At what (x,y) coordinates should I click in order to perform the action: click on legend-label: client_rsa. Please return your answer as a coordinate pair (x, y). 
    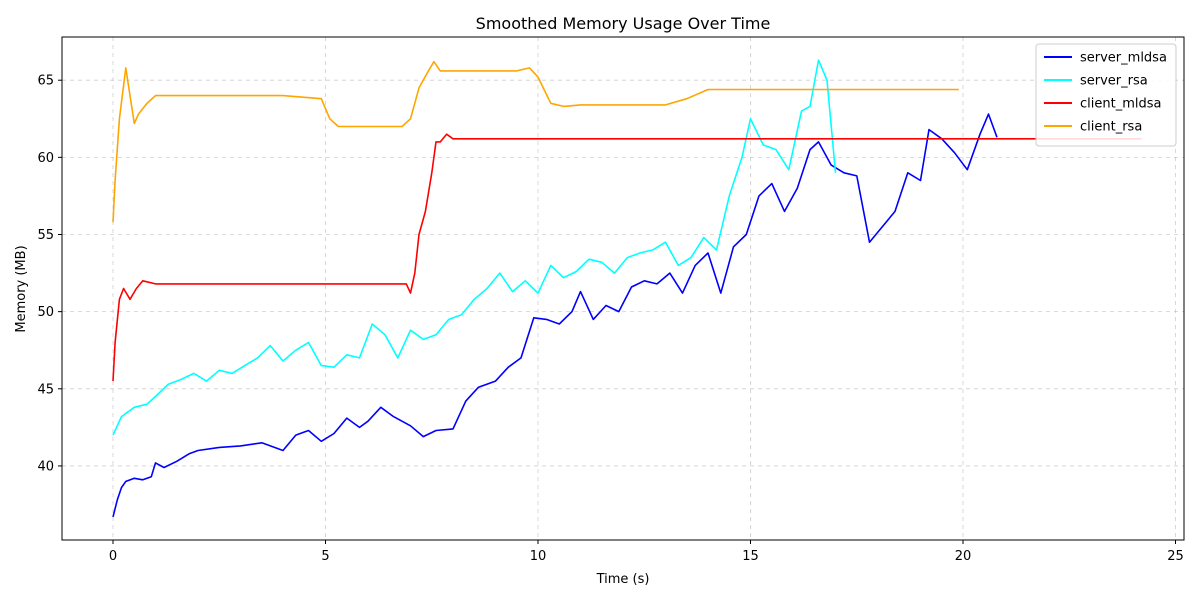
    Looking at the image, I should click on (1111, 127).